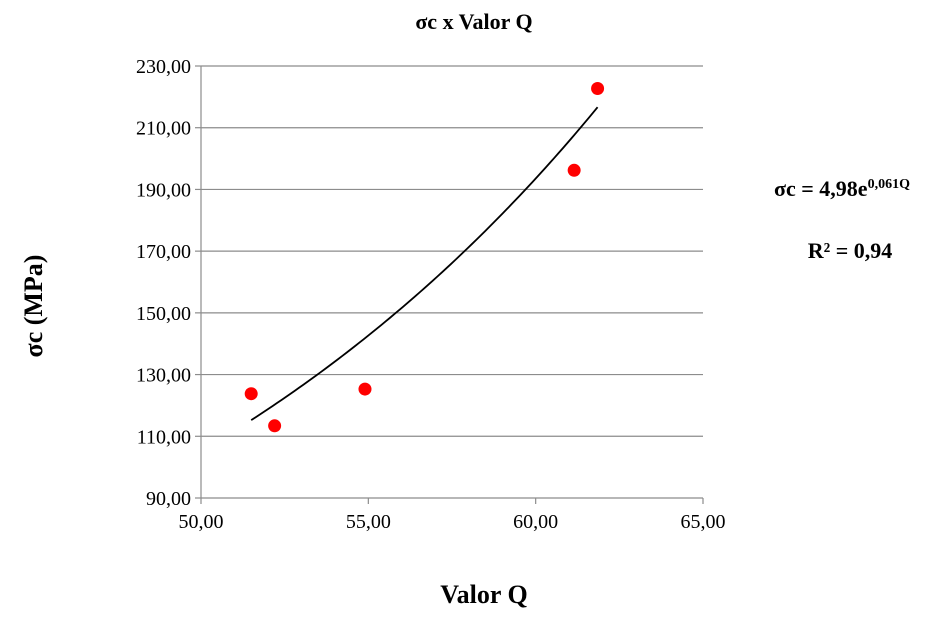  What do you see at coordinates (163, 129) in the screenshot?
I see `y-tick-label: 210,00` at bounding box center [163, 129].